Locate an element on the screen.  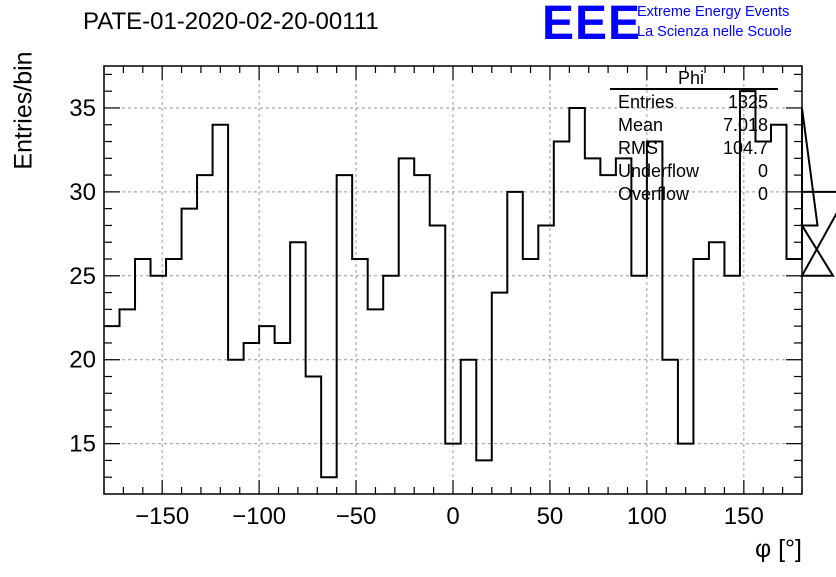
stats-divider is located at coordinates (694, 89).